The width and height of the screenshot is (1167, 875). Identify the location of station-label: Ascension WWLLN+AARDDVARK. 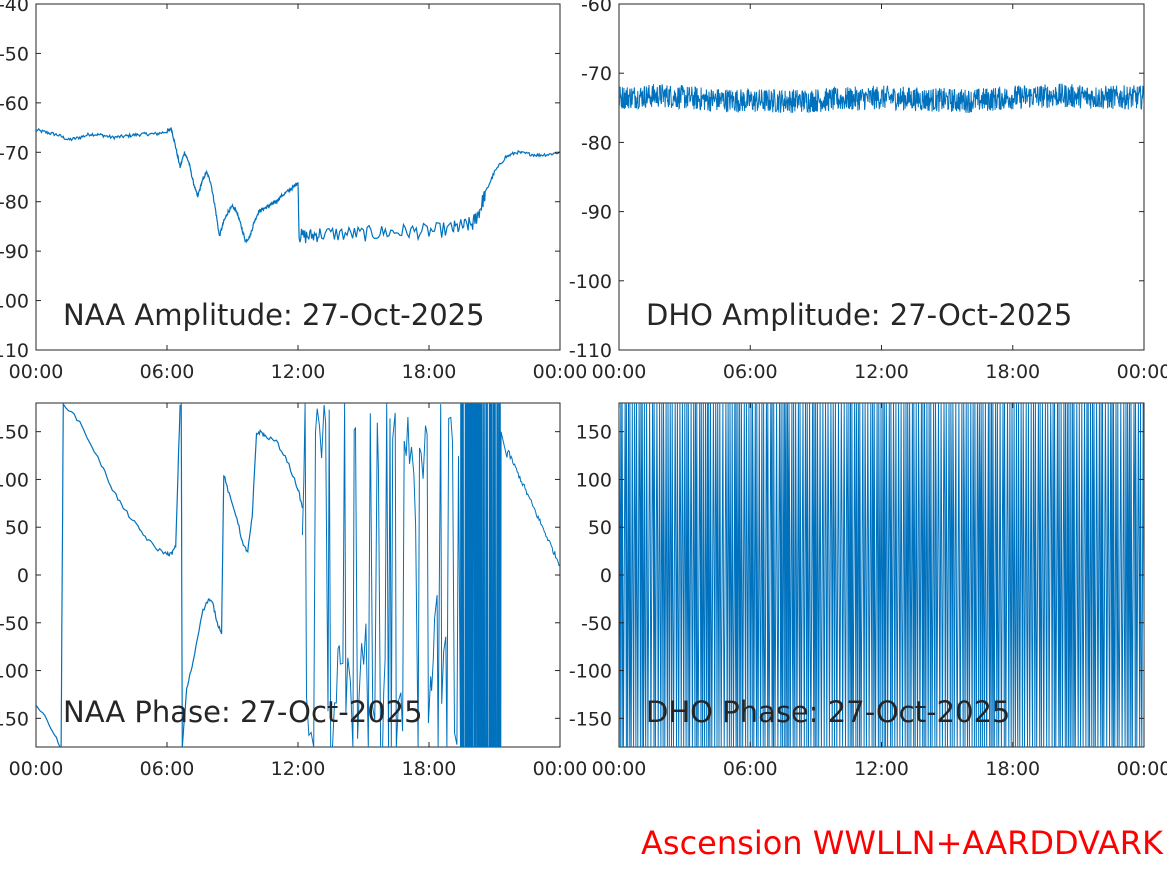
(902, 843).